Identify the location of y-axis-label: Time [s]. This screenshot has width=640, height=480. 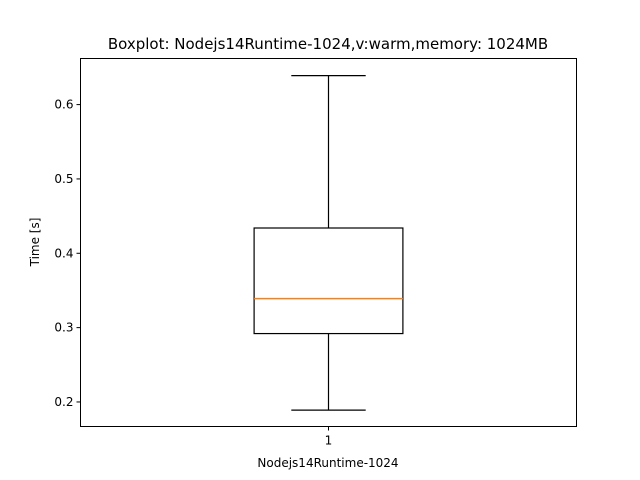
(35, 243).